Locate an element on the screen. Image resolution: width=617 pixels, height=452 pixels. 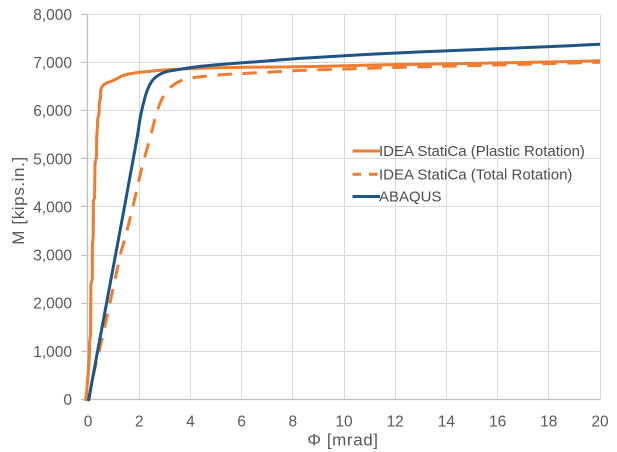
svg-text: M [kips.in.] is located at coordinates (18, 200).